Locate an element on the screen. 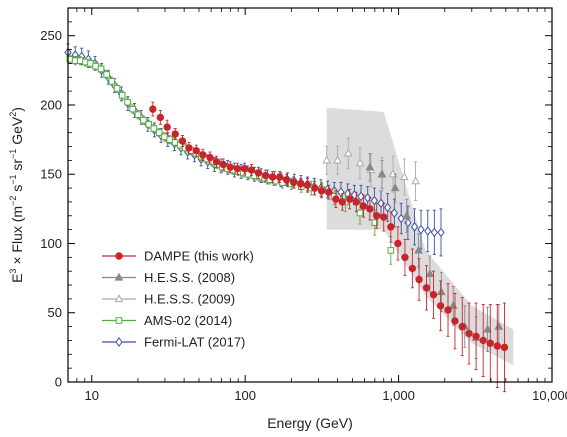  legend-entry-5: Fermi-LAT (2017) is located at coordinates (173, 342).